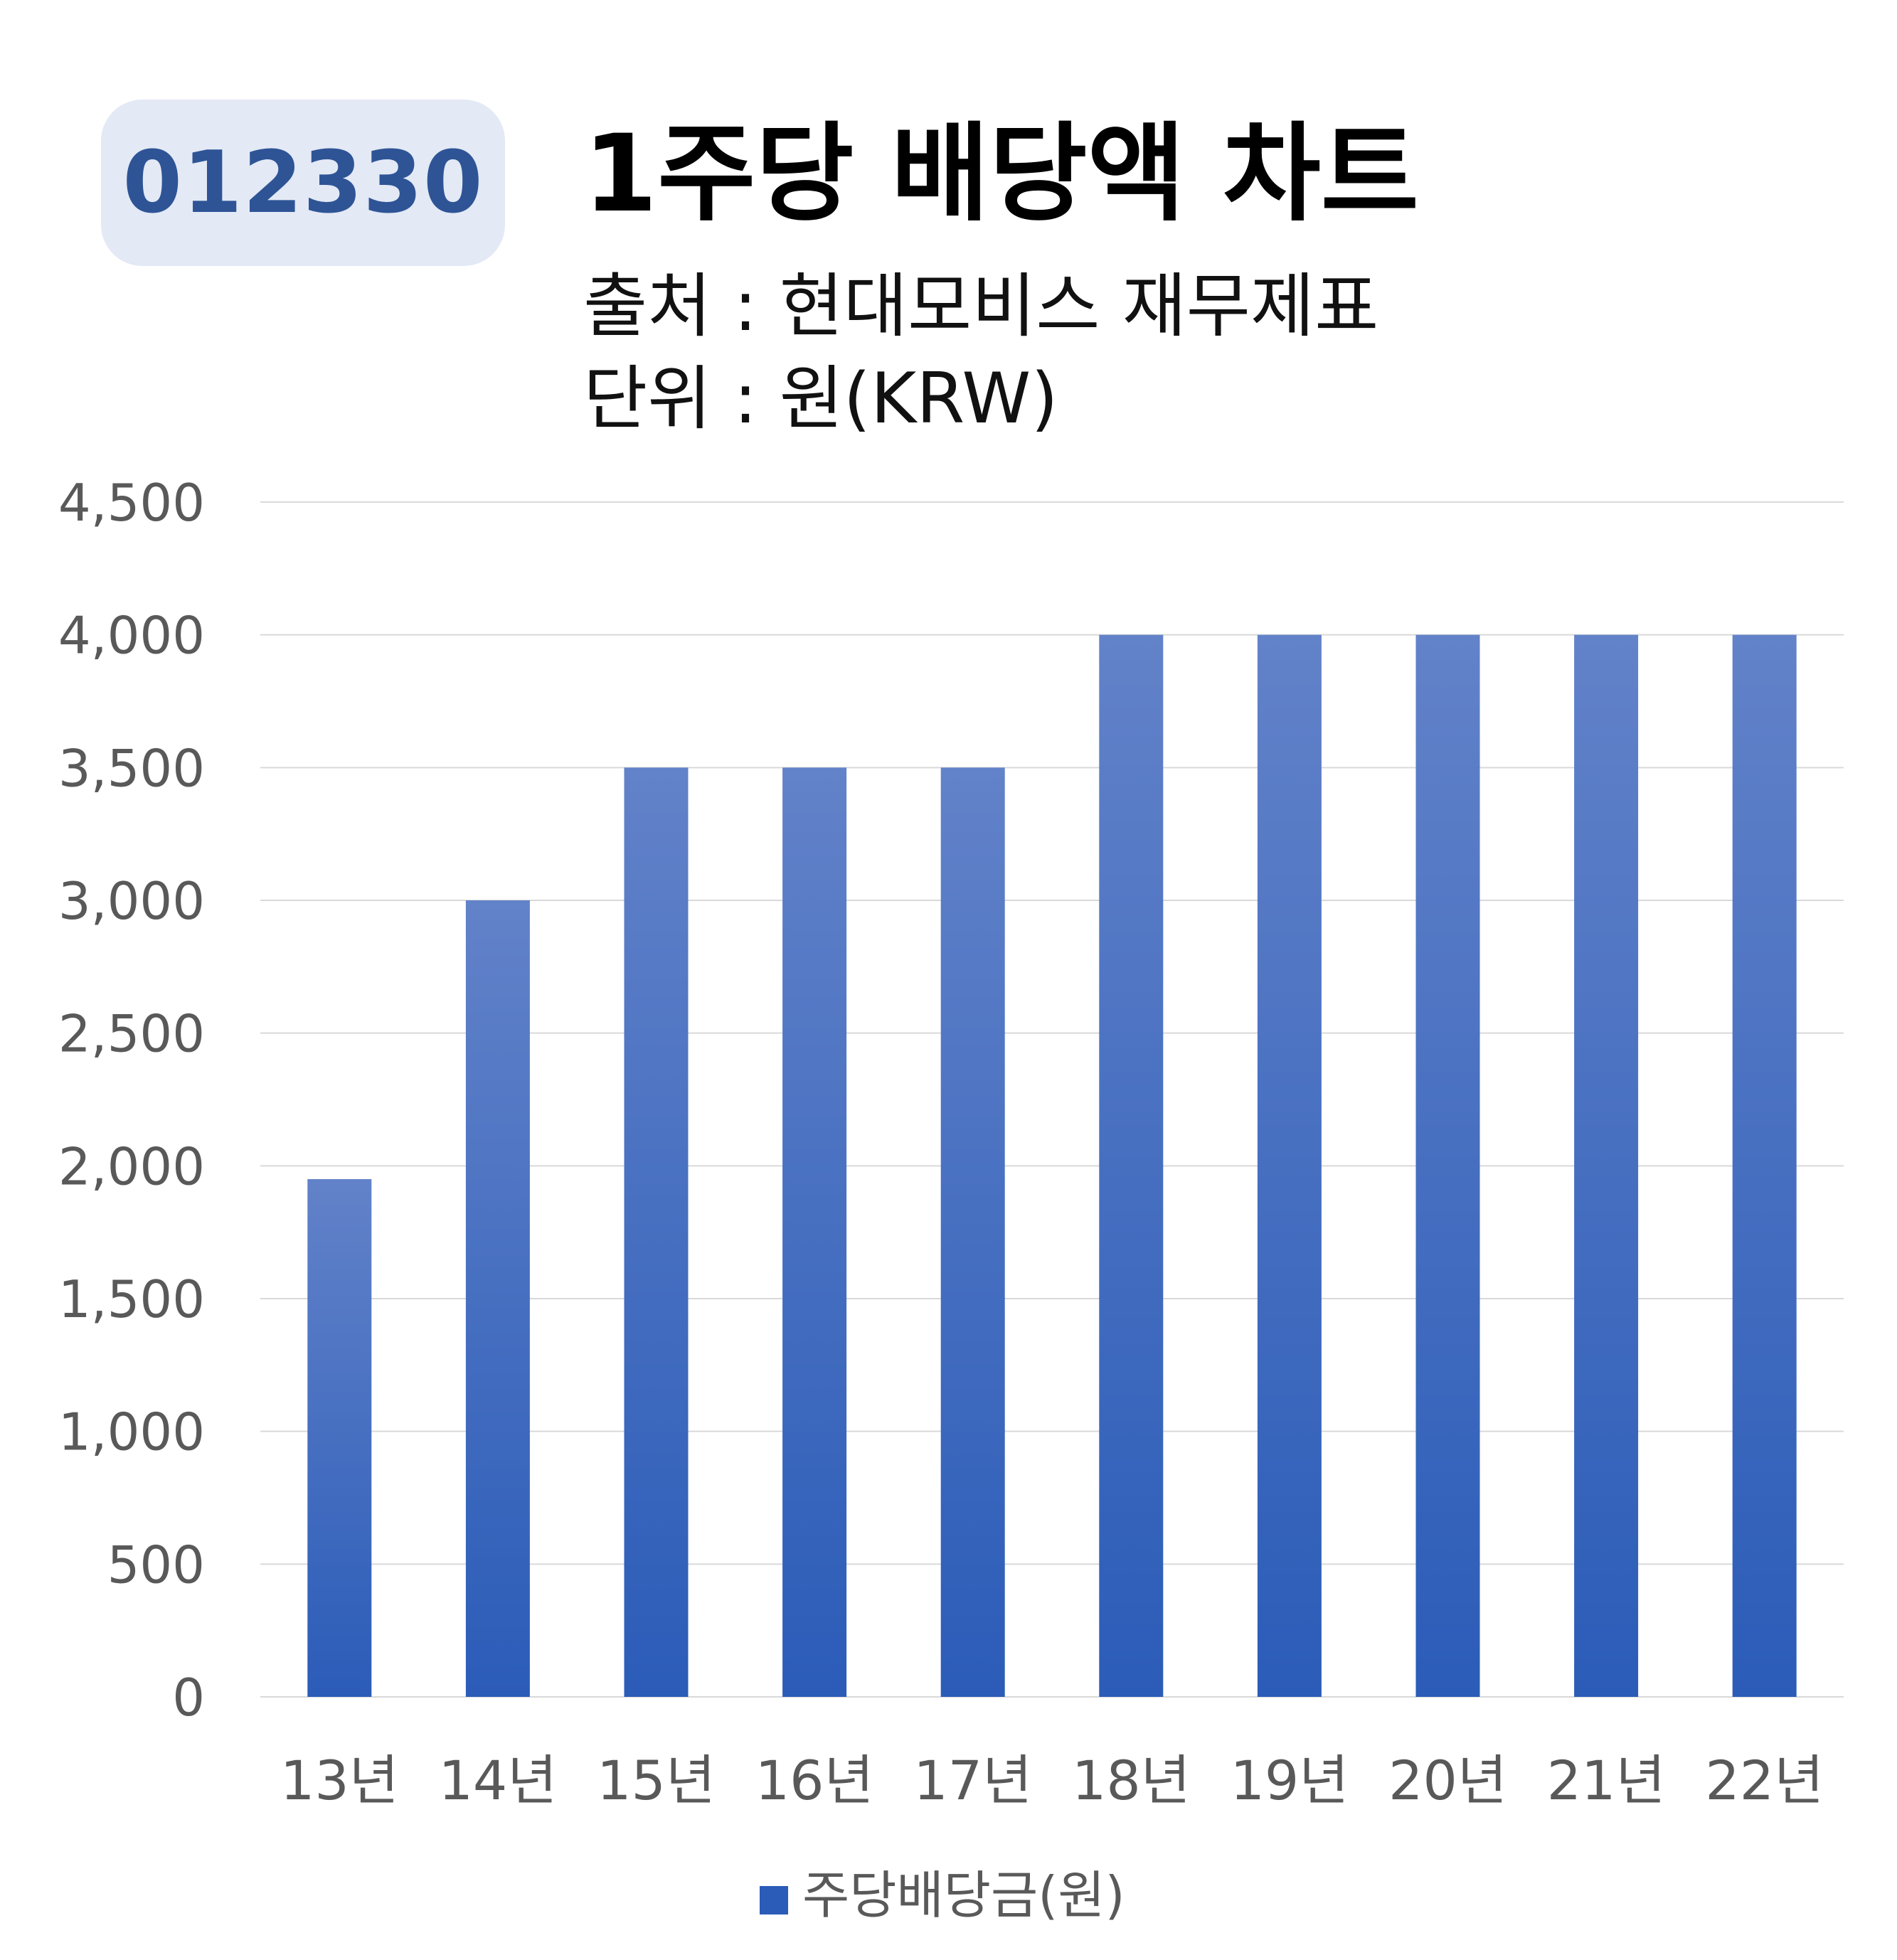  I want to click on x-tick-label: 14년, so click(499, 1780).